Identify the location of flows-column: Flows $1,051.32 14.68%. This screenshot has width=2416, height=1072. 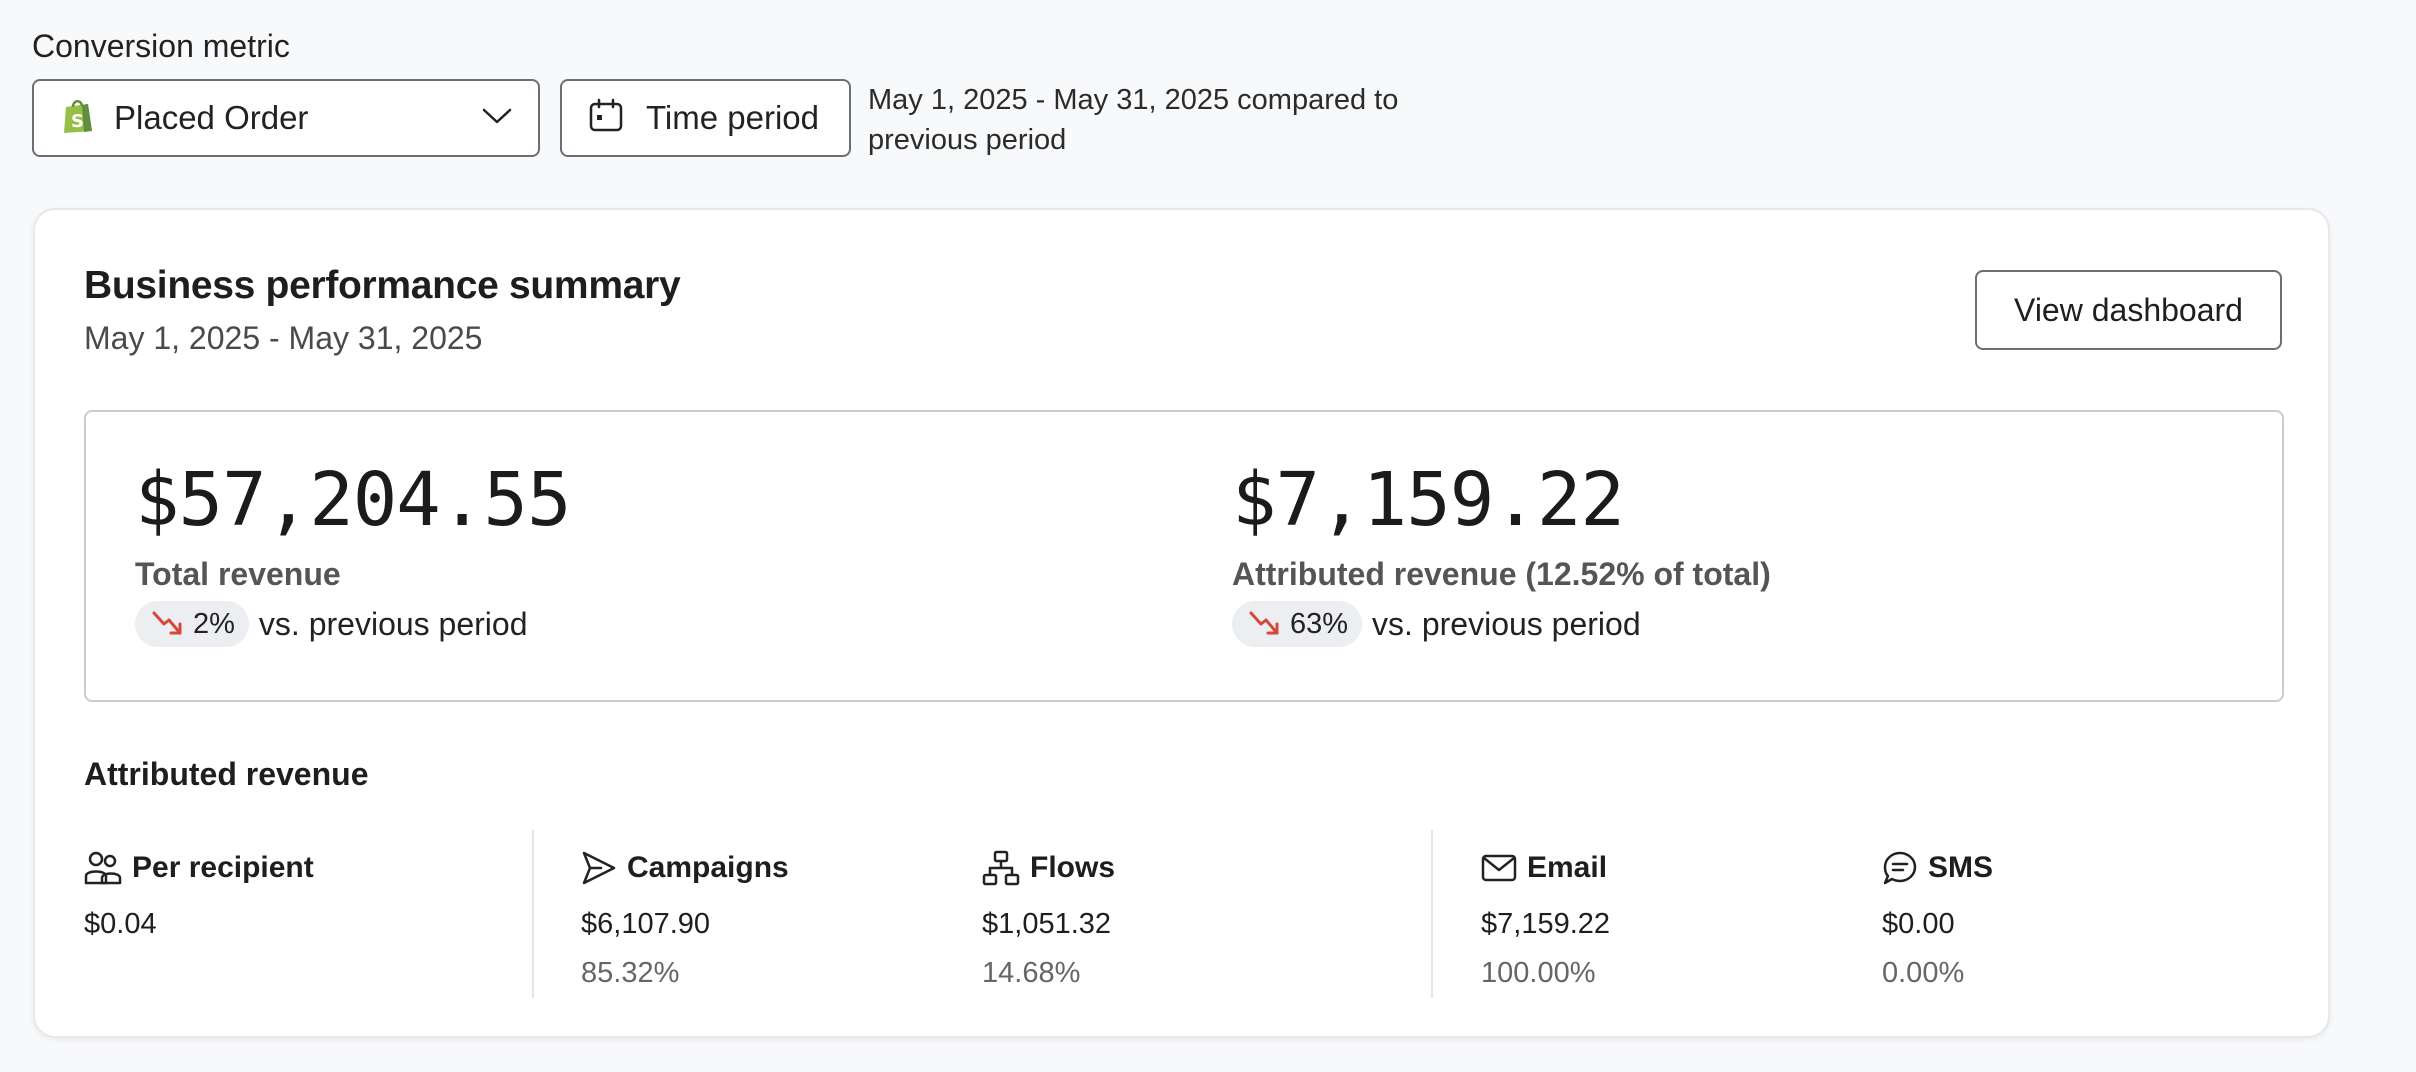
(1048, 918).